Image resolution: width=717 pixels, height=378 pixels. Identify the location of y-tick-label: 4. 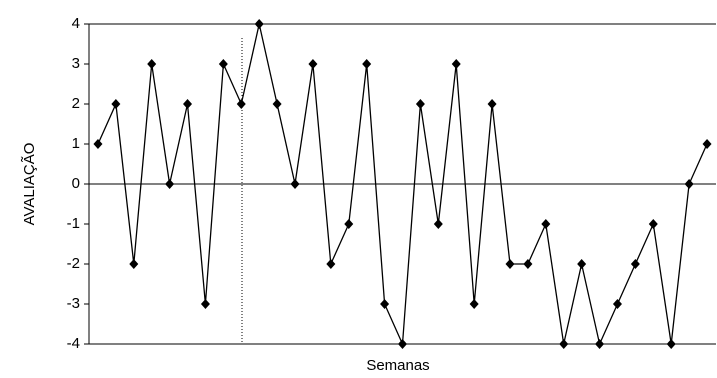
(76, 23).